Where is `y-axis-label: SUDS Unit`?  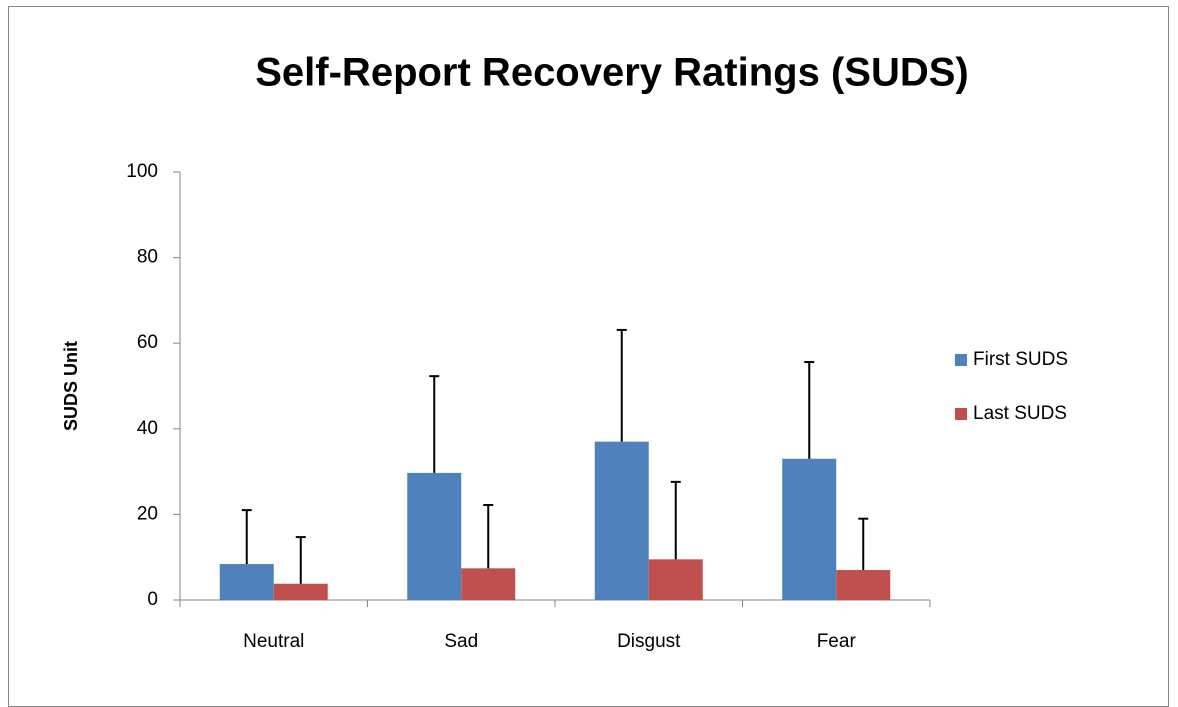 y-axis-label: SUDS Unit is located at coordinates (71, 386).